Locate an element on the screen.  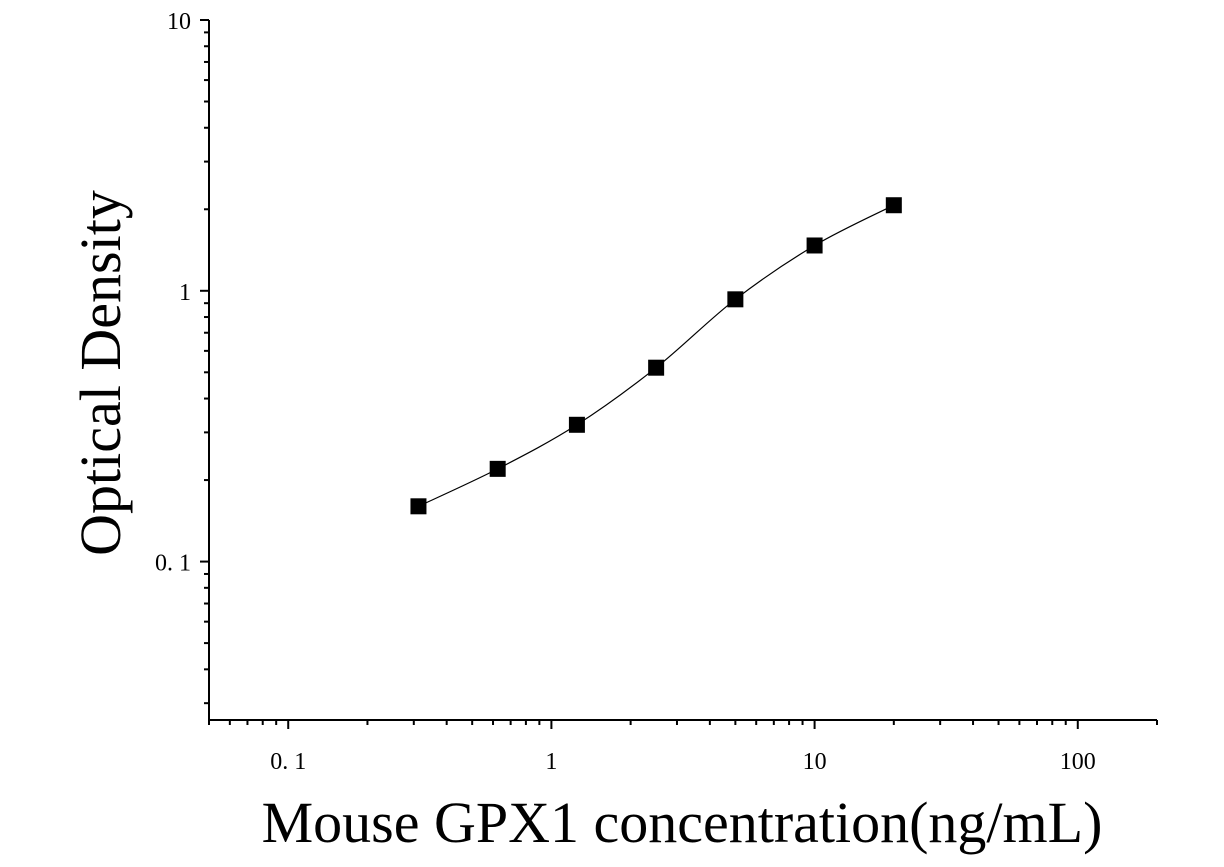
x-tick-label: 100 is located at coordinates (1078, 762).